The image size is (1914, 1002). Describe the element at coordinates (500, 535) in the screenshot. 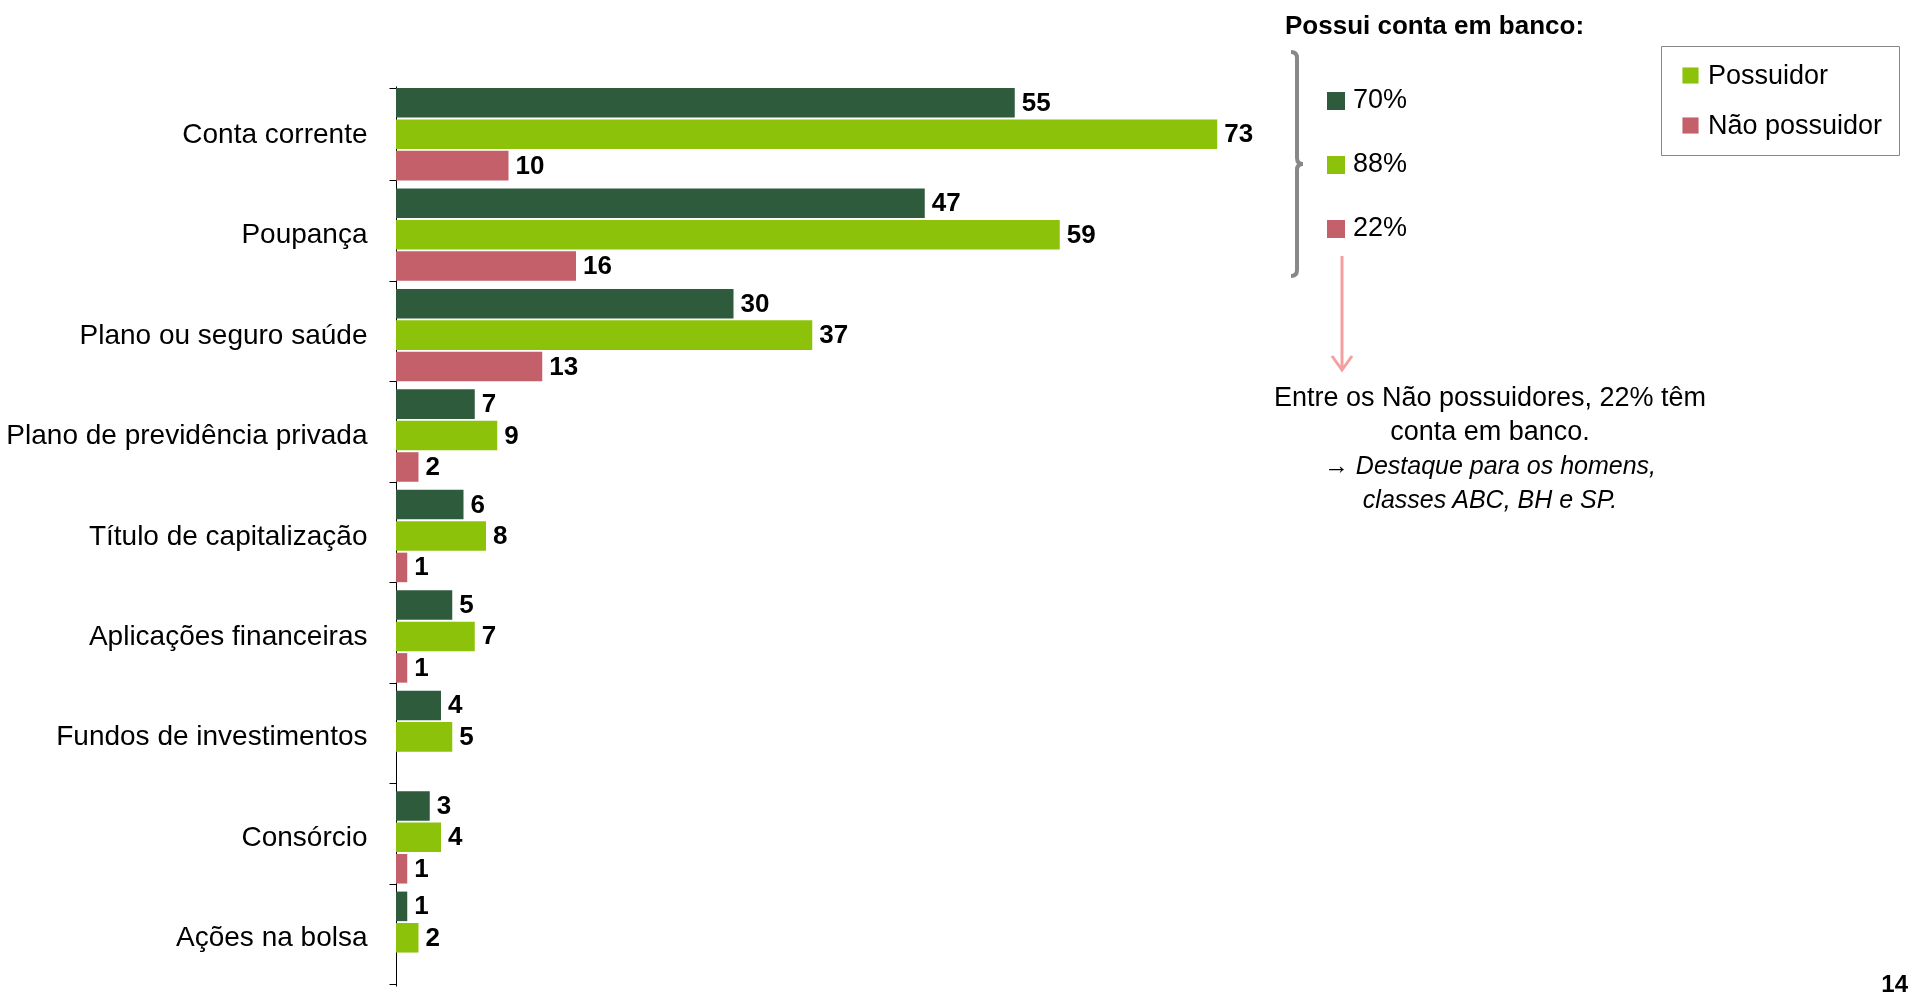

I see `data-label: 8` at that location.